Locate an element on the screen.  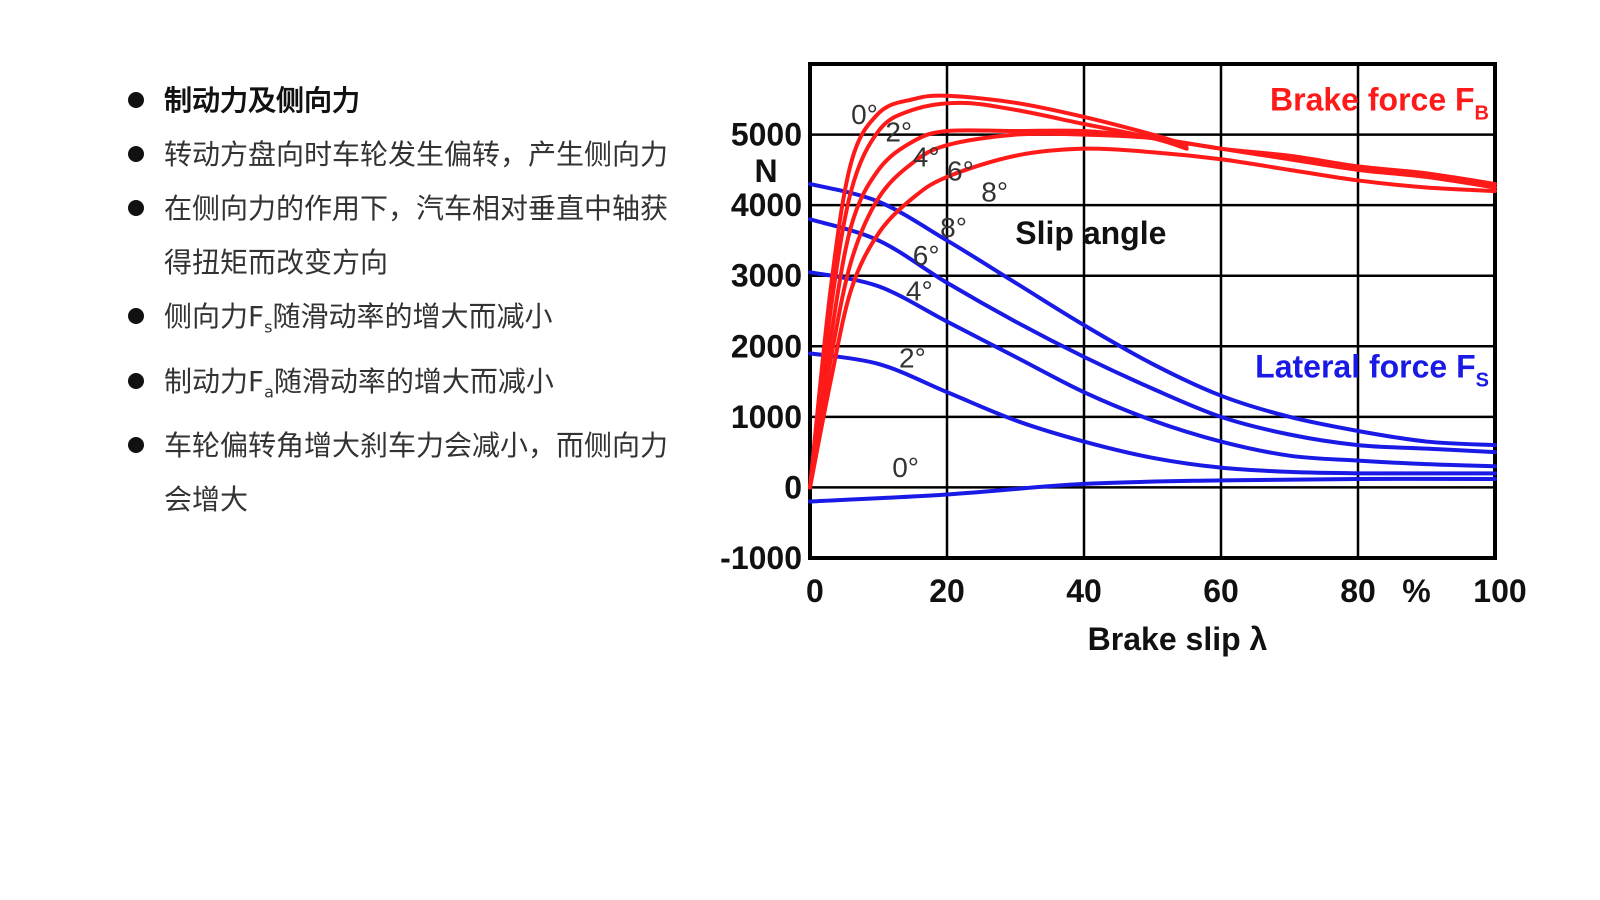
bullet-text: 车轮偏转角增大刹车力会减小，而侧向力会增大 is located at coordinates (416, 473).